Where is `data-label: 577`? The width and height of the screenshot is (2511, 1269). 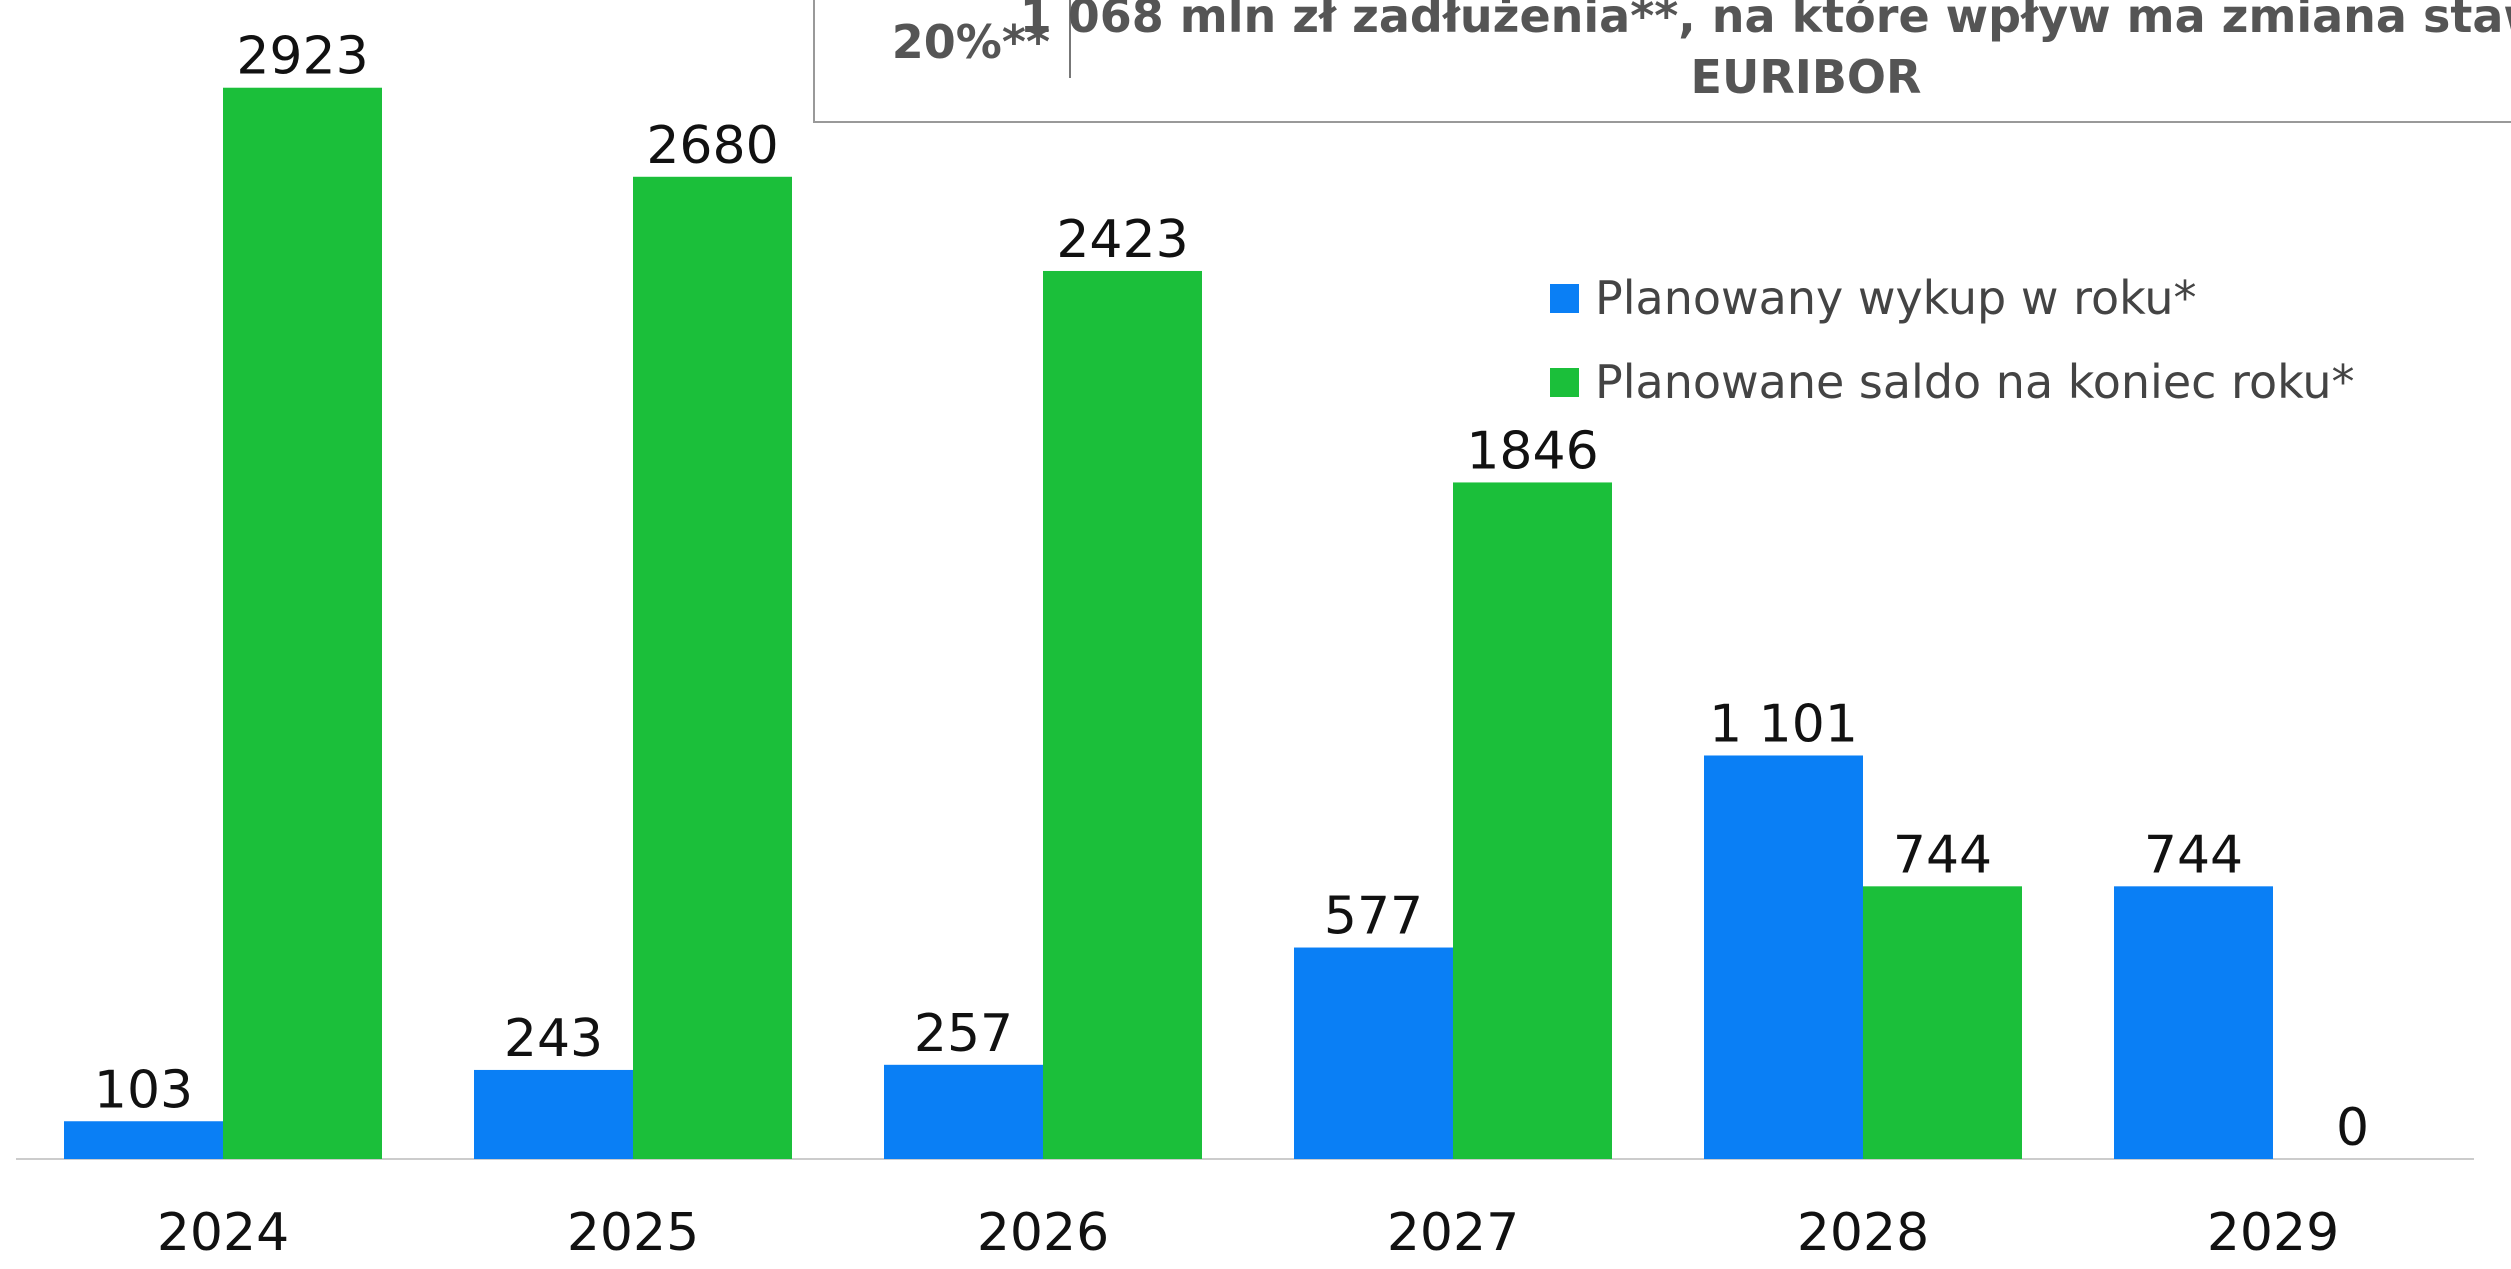
data-label: 577 is located at coordinates (1373, 917).